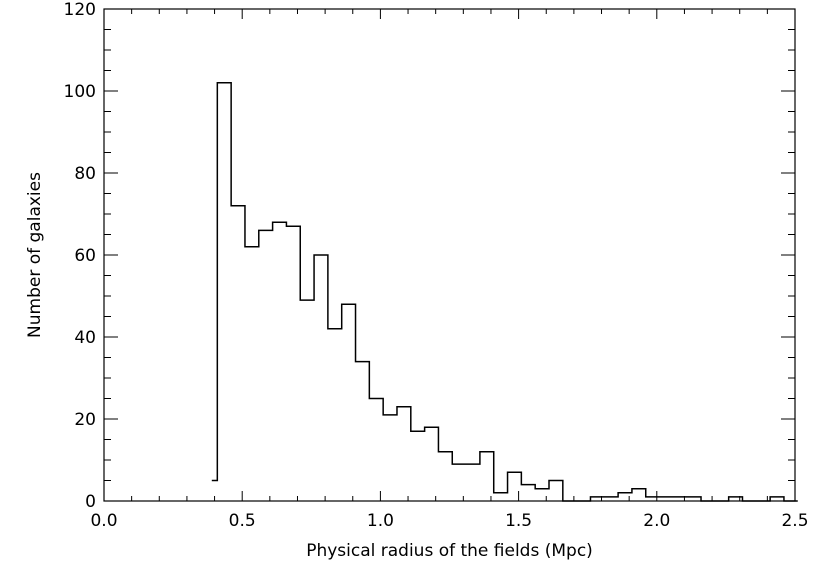 The width and height of the screenshot is (830, 567). Describe the element at coordinates (80, 10) in the screenshot. I see `y-tick-label: 120` at that location.